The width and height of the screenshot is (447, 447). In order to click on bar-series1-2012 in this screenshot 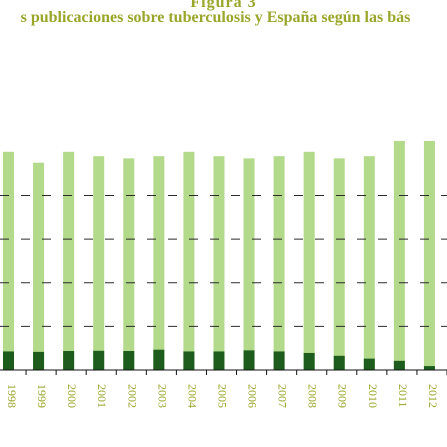, I will do `click(429, 255)`.